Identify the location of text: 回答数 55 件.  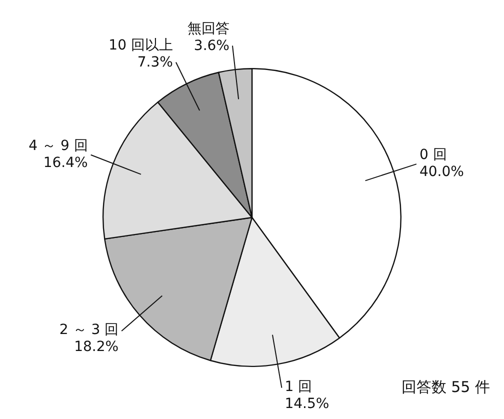
(445, 387).